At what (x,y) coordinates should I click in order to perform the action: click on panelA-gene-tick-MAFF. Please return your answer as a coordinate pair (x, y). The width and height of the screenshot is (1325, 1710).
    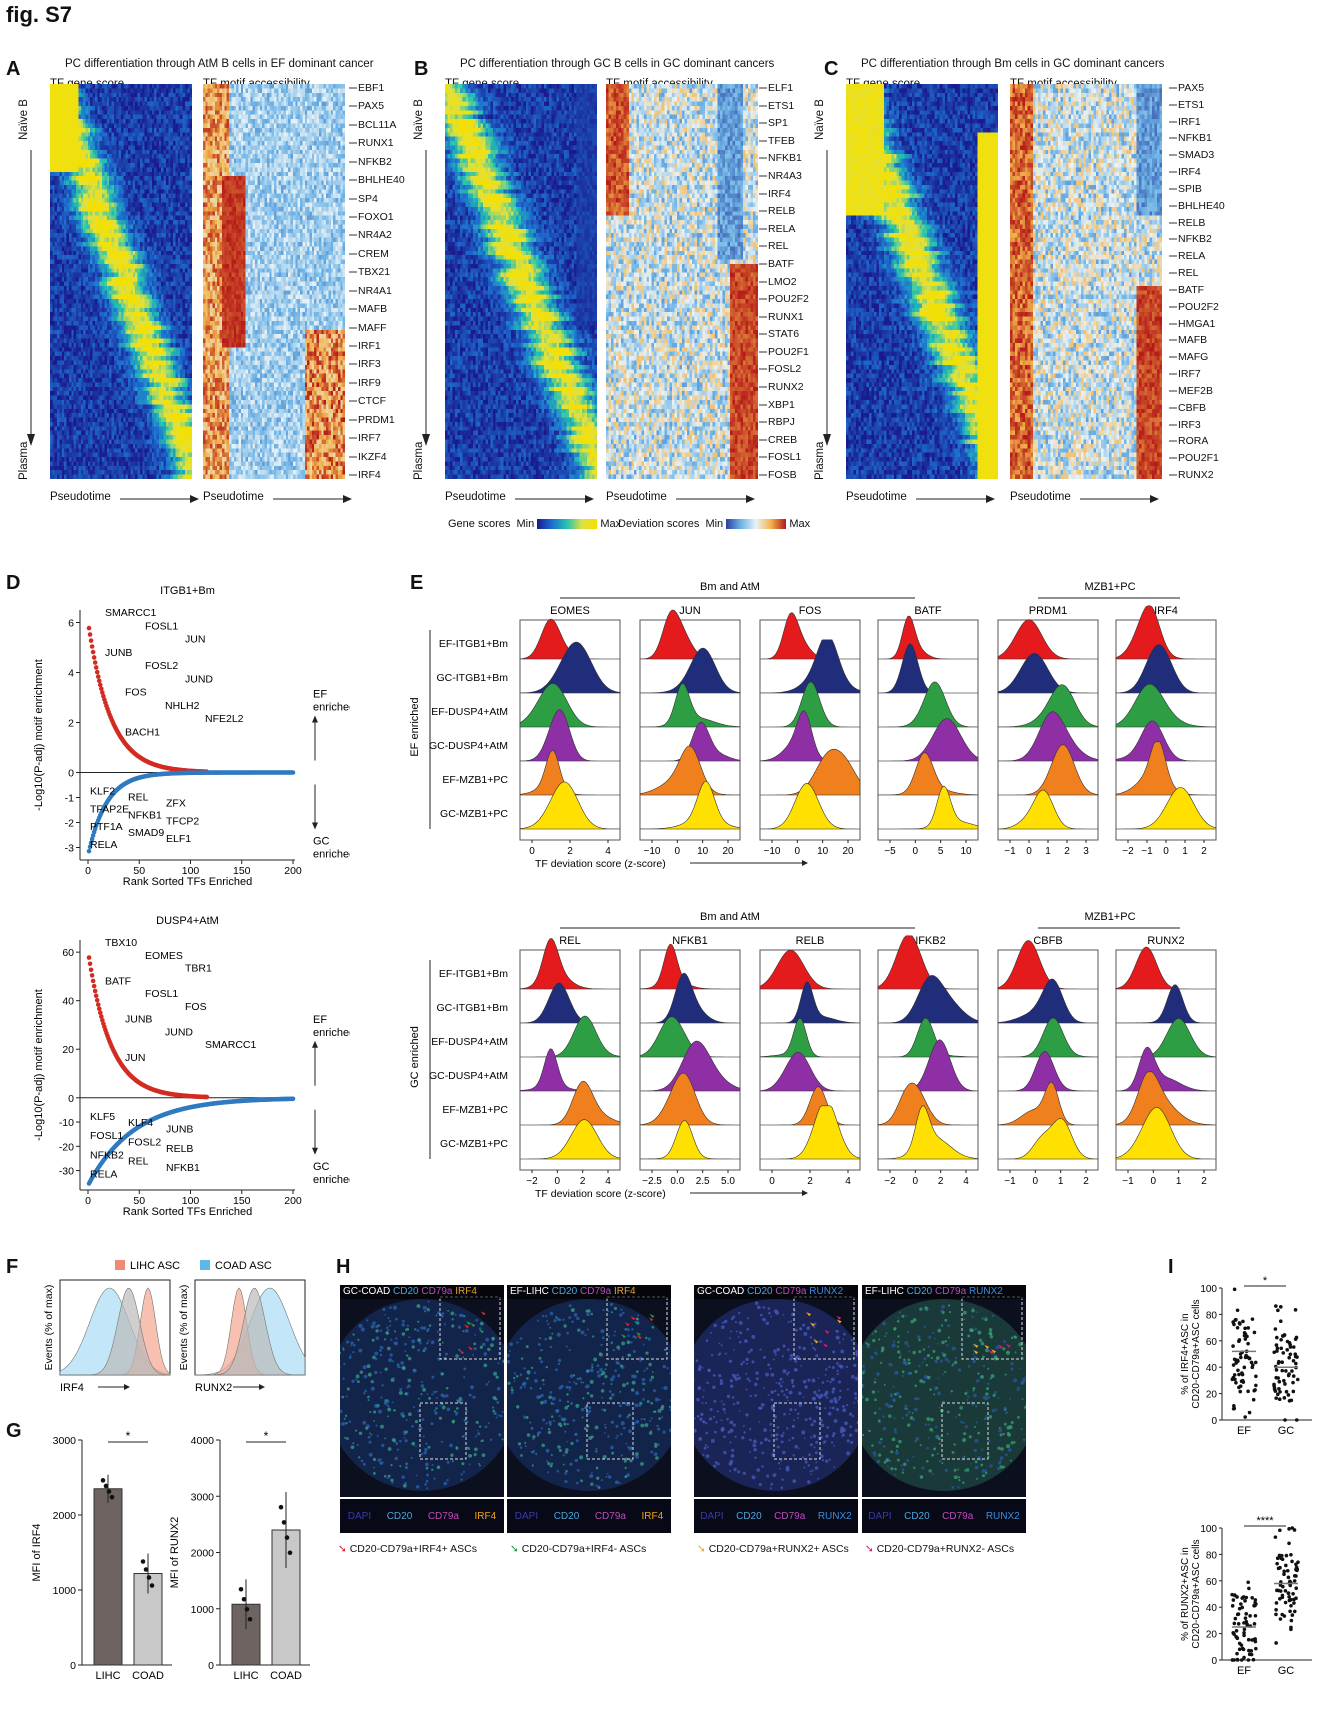
    Looking at the image, I should click on (353, 328).